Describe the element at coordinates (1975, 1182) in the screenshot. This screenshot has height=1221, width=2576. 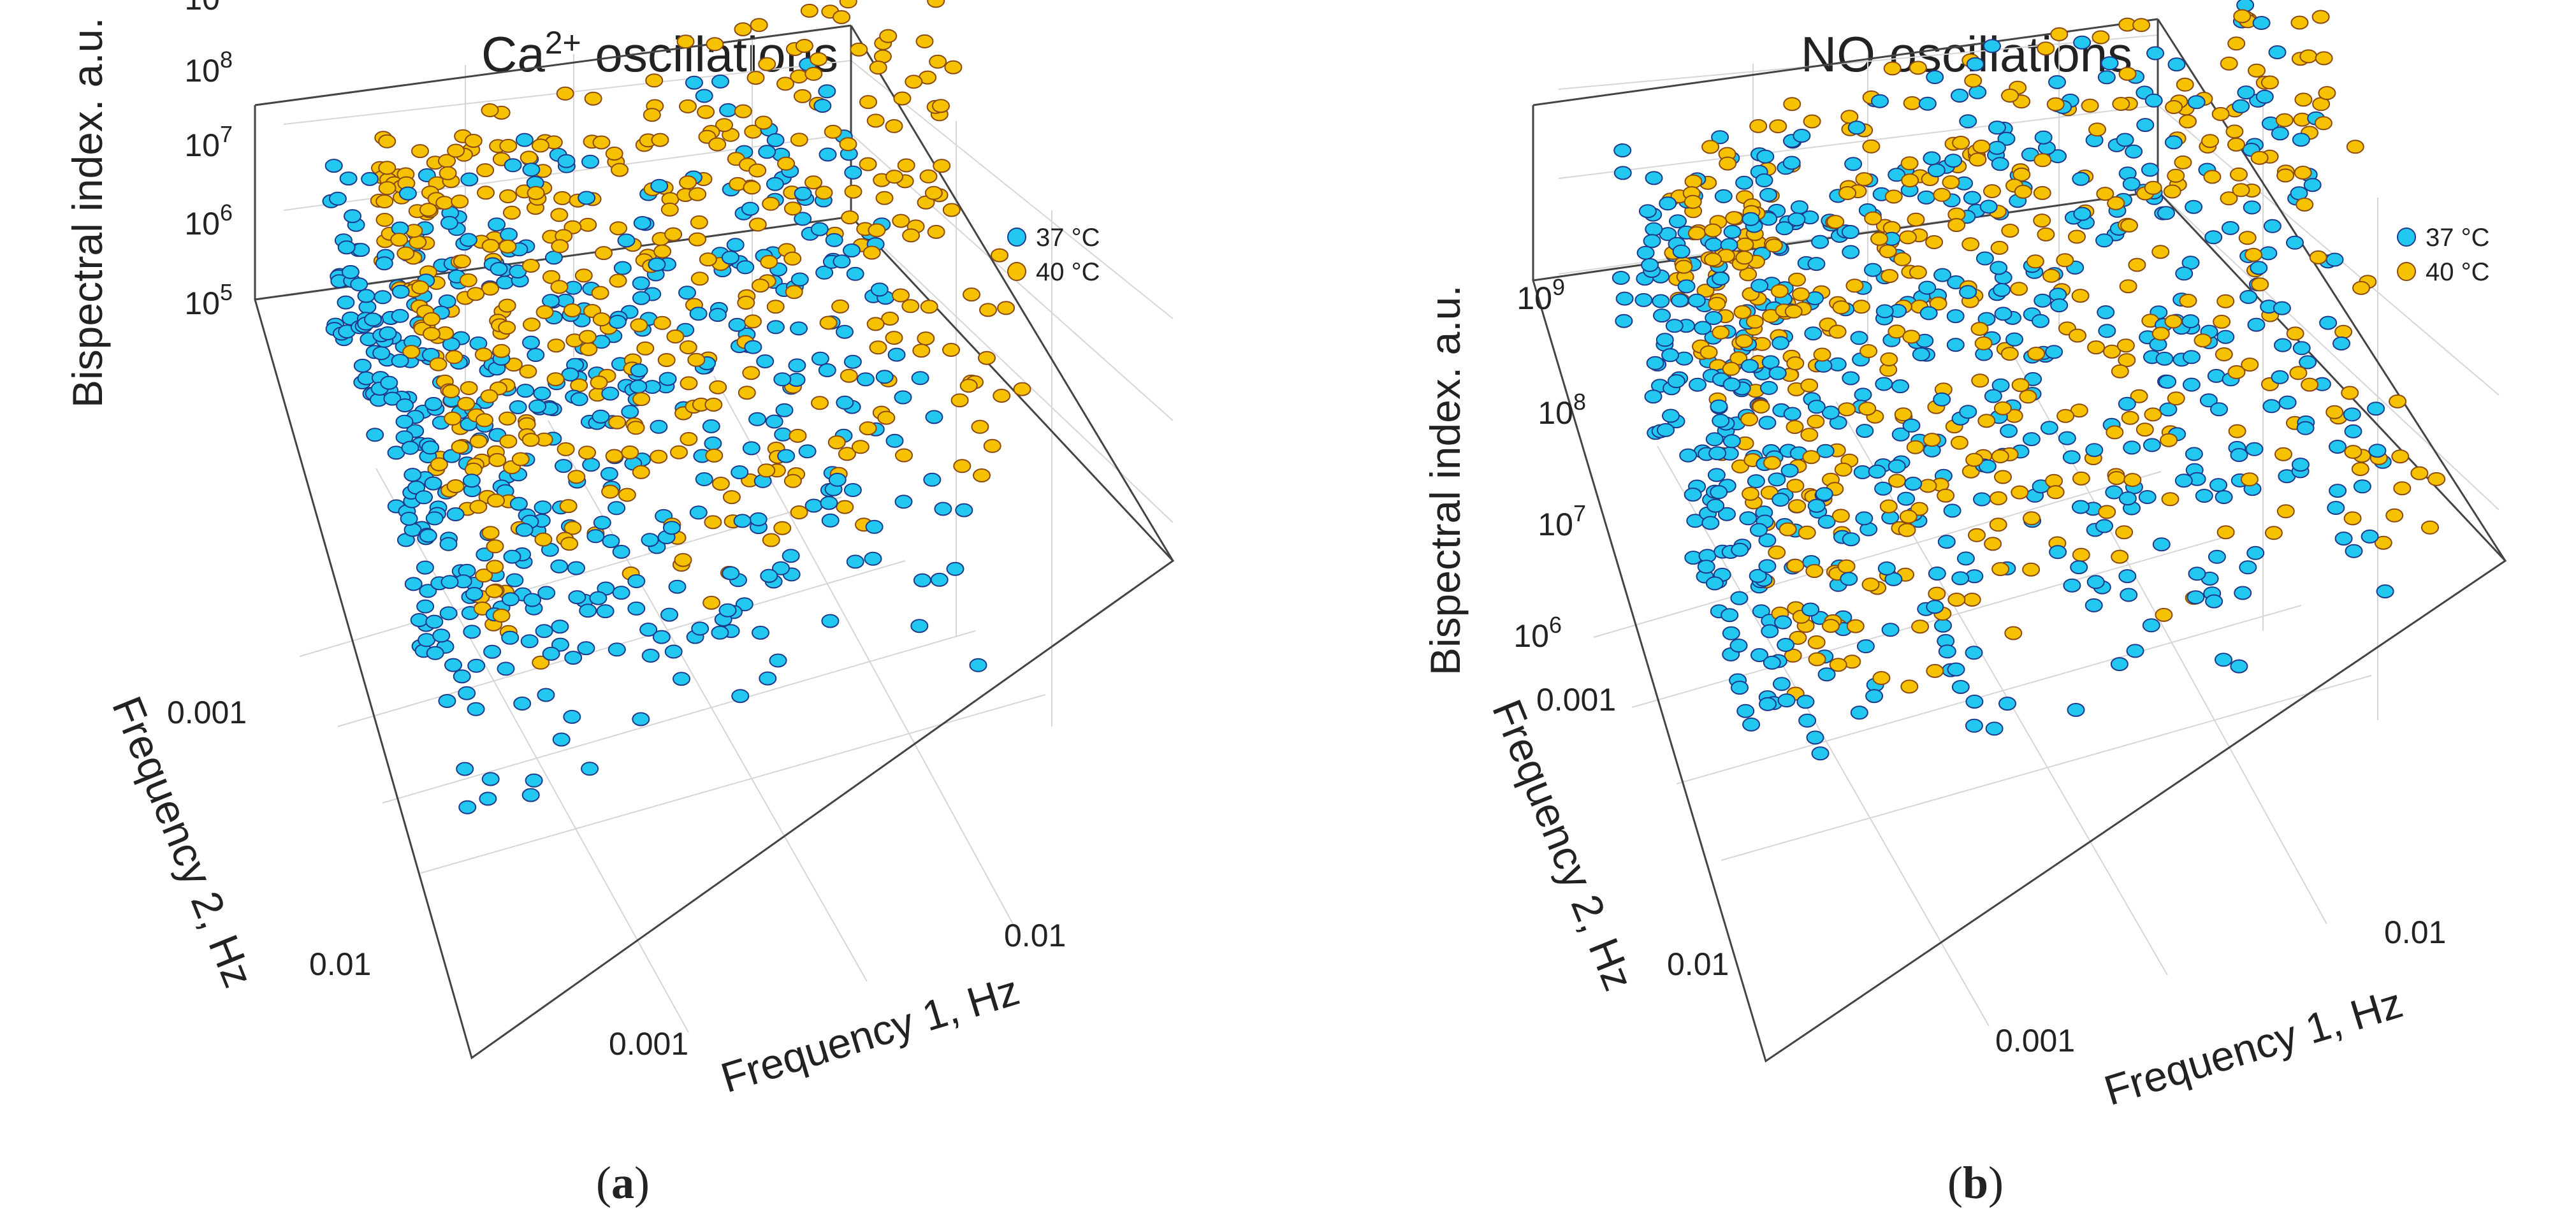
I see `panel-b-label-letter: b` at that location.